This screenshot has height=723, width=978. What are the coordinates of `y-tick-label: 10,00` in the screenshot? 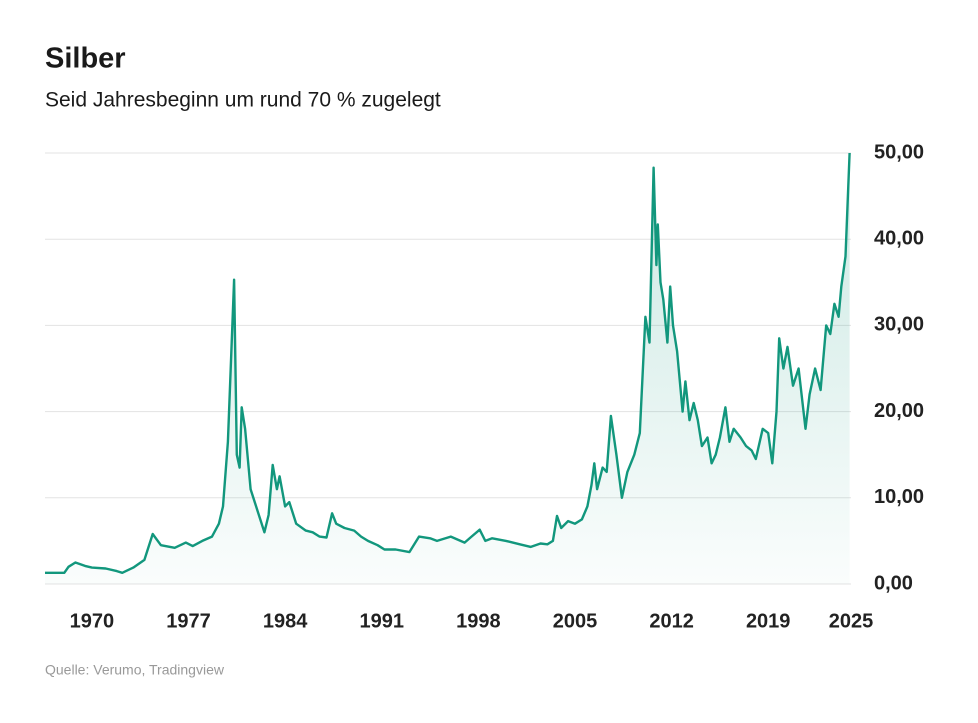 It's located at (899, 497).